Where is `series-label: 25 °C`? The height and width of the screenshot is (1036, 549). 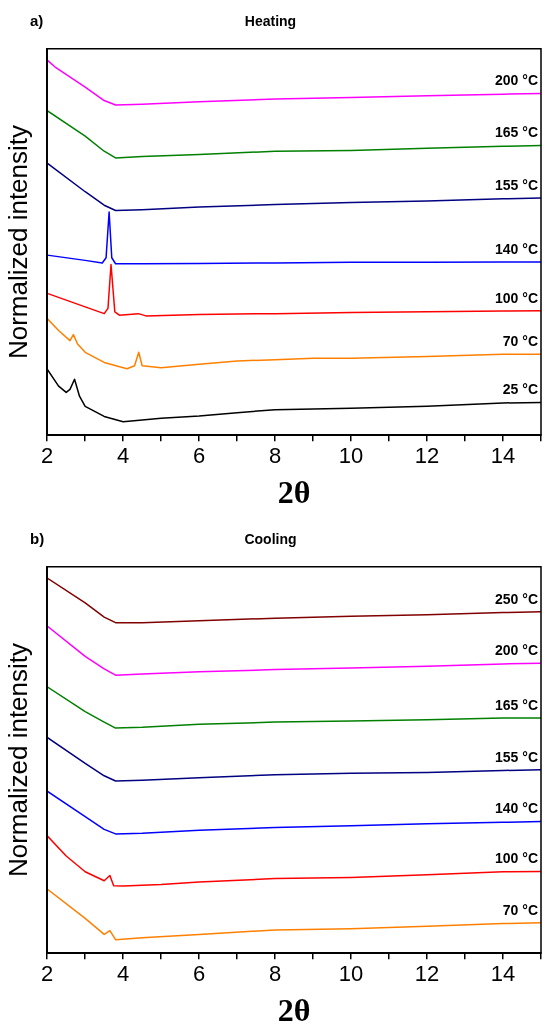 series-label: 25 °C is located at coordinates (520, 389).